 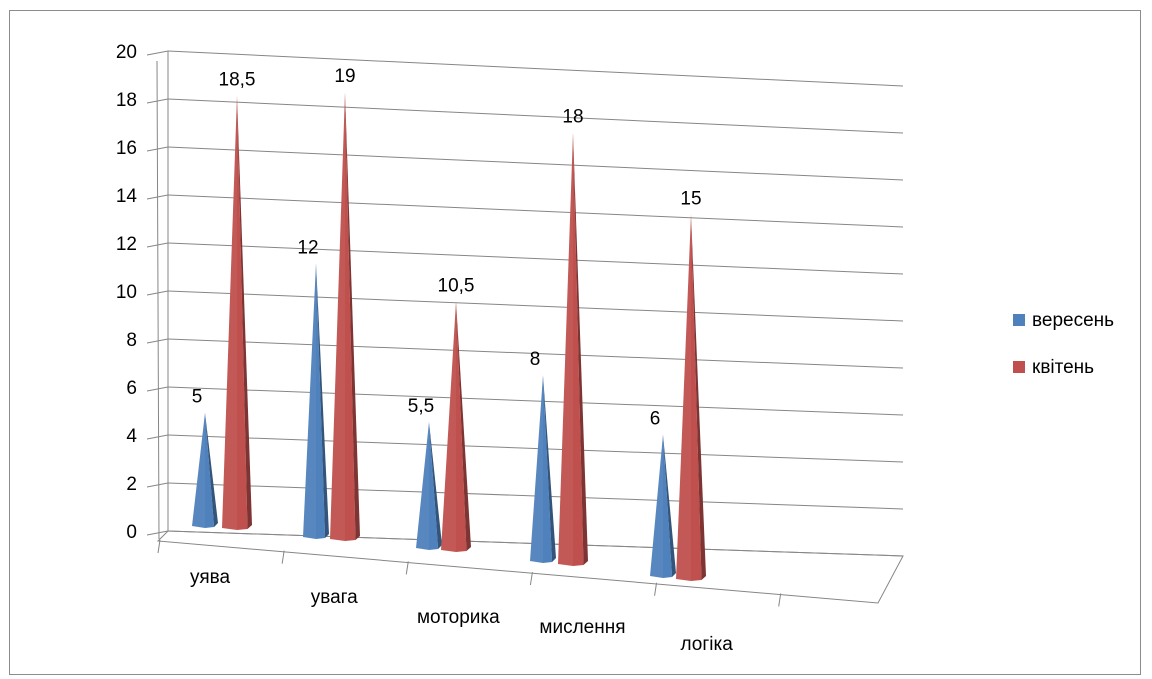 What do you see at coordinates (690, 198) in the screenshot?
I see `data-label: 15` at bounding box center [690, 198].